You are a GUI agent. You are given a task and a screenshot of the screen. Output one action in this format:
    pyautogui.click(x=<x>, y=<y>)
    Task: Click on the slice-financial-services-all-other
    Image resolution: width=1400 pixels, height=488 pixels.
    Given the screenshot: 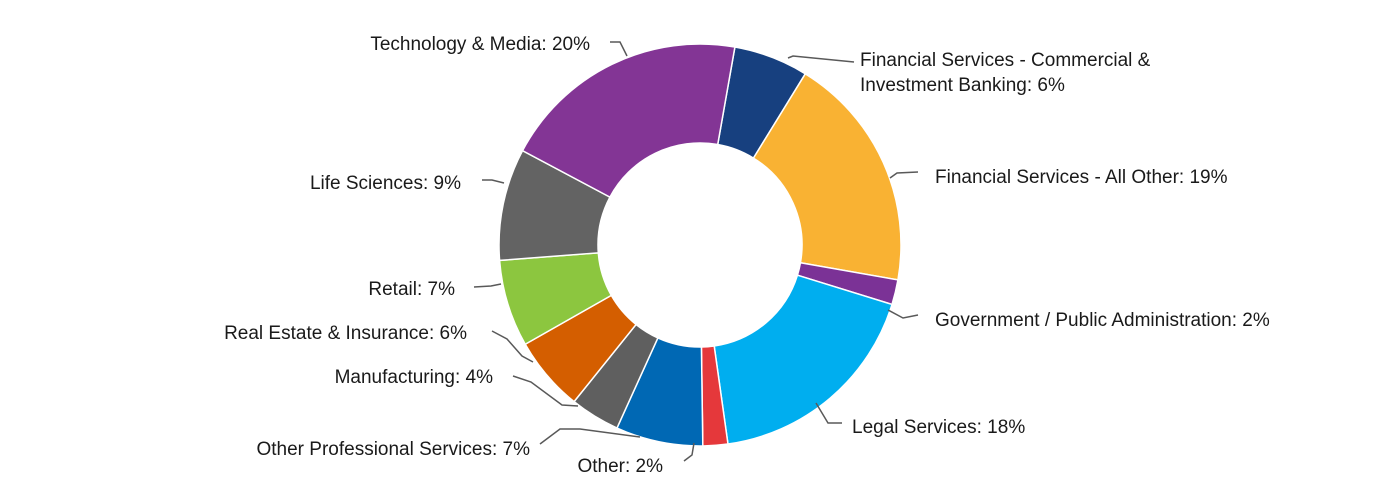 What is the action you would take?
    pyautogui.click(x=827, y=176)
    